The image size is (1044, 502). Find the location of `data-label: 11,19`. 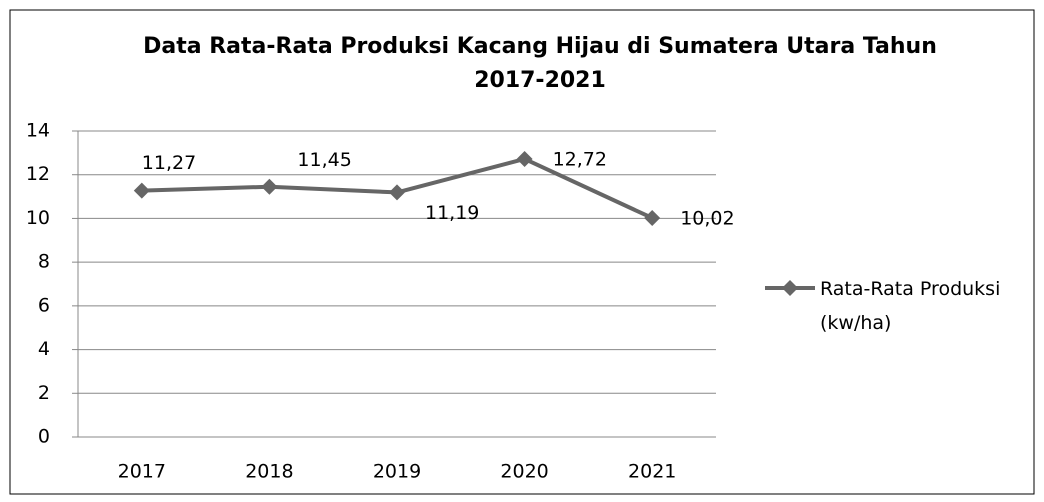

data-label: 11,19 is located at coordinates (452, 213).